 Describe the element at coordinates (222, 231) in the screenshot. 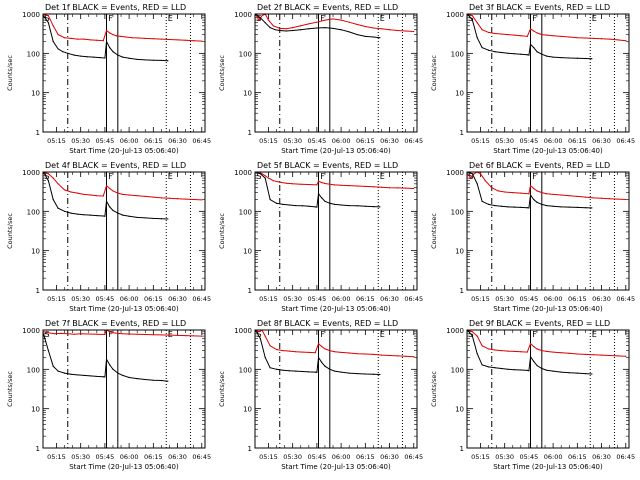

I see `y-axis-label: Counts/sec` at that location.